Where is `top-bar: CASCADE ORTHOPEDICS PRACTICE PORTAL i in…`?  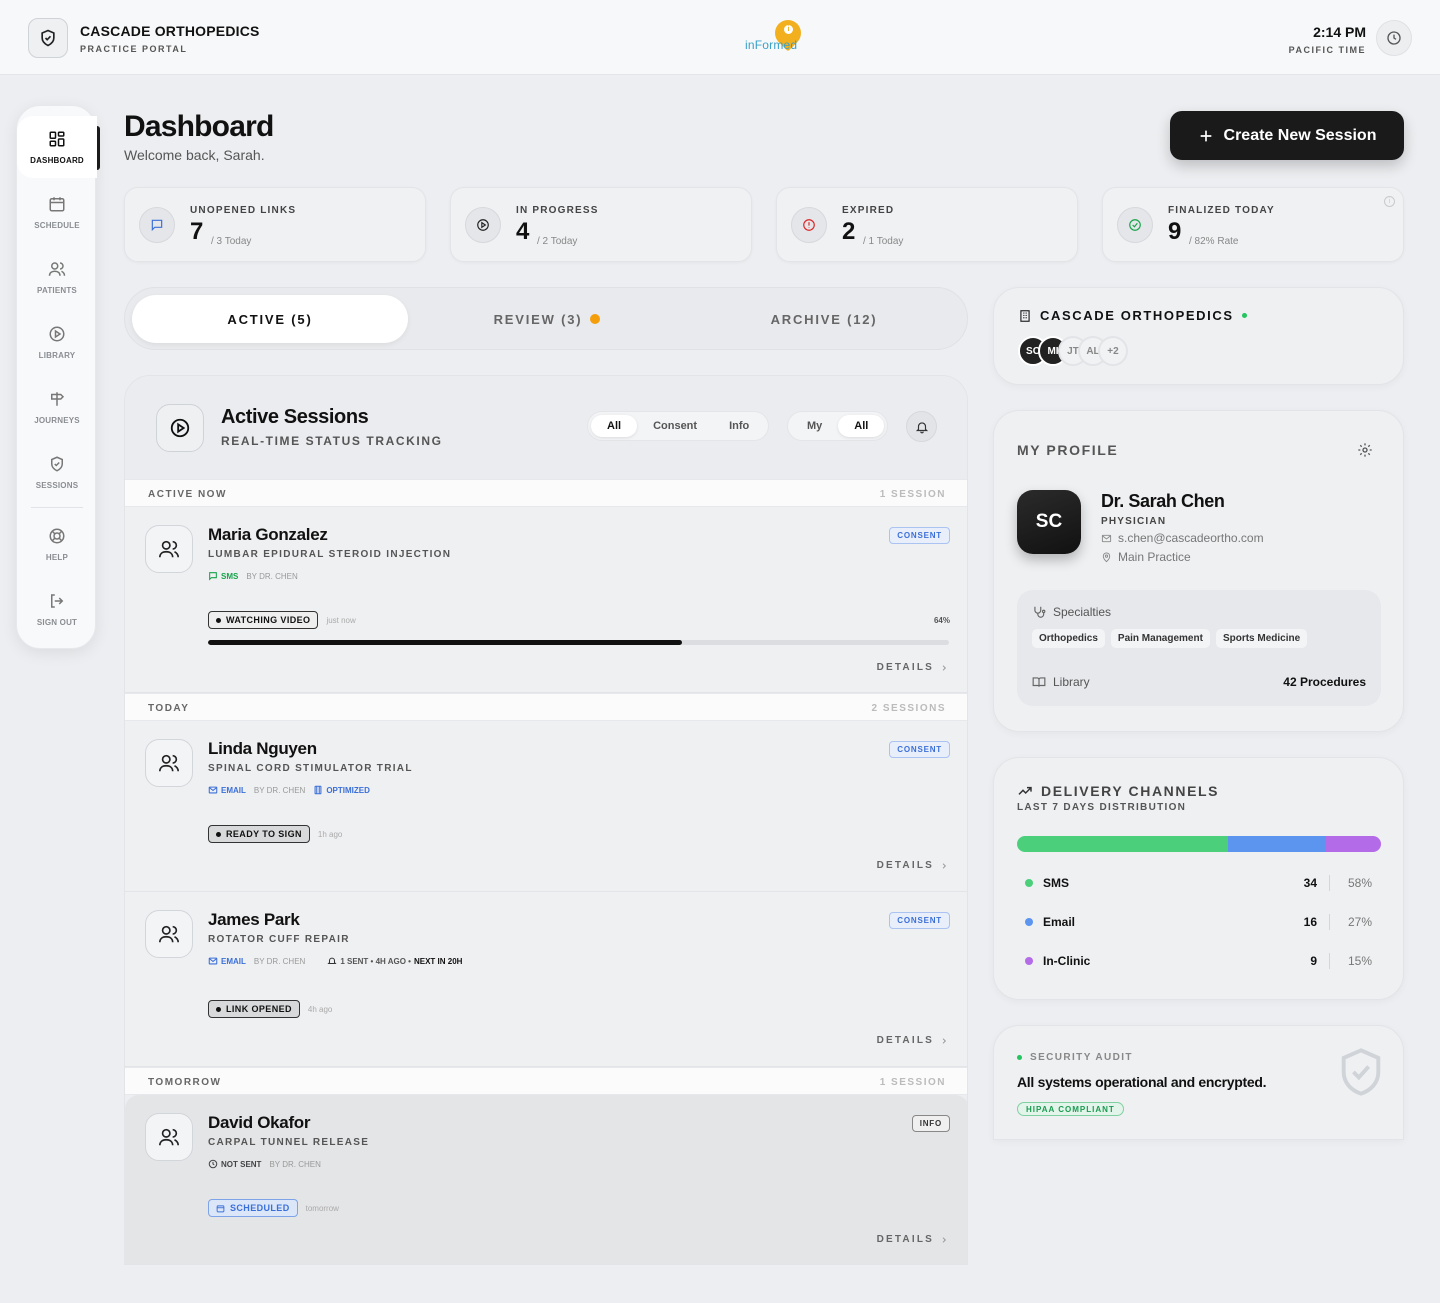 top-bar: CASCADE ORTHOPEDICS PRACTICE PORTAL i in… is located at coordinates (720, 37).